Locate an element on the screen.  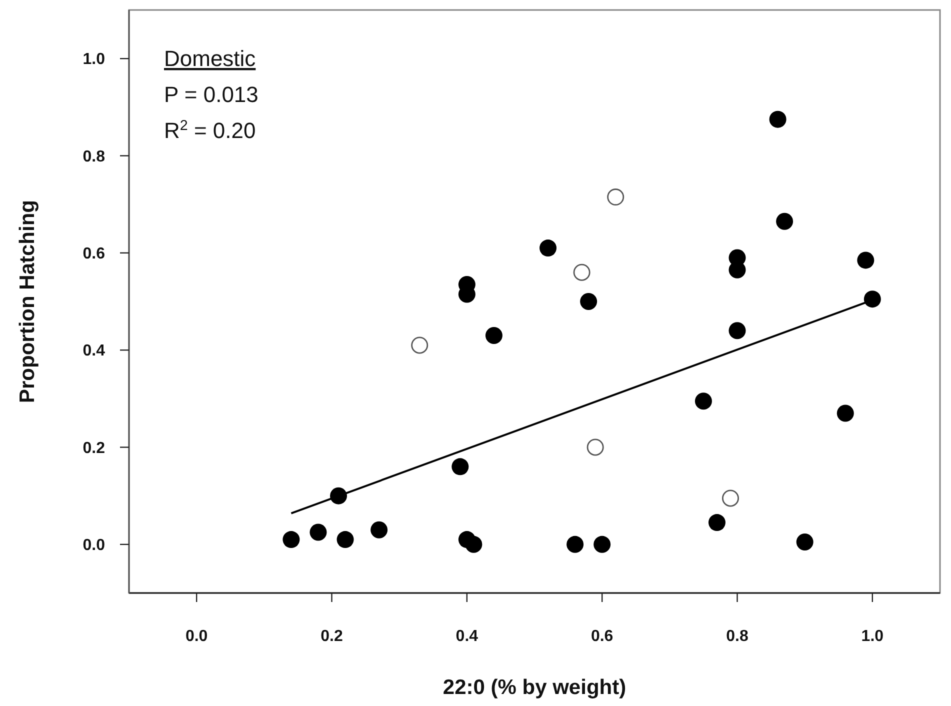
y-tick-label: 0.0 is located at coordinates (94, 545).